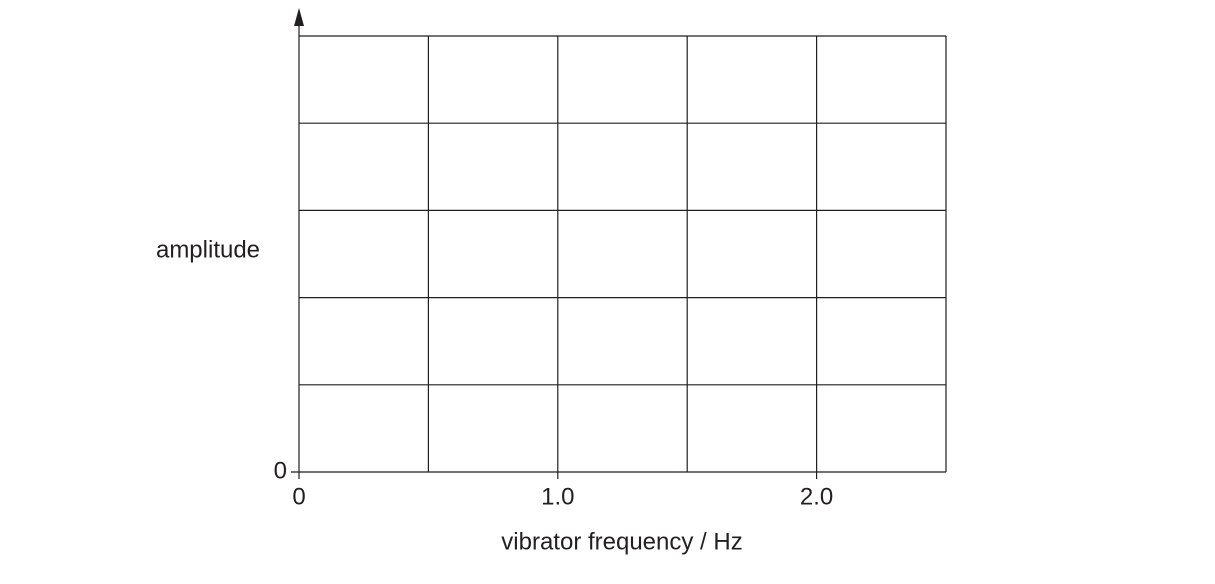 This screenshot has height=584, width=1215. What do you see at coordinates (208, 249) in the screenshot?
I see `y-axis-label: amplitude` at bounding box center [208, 249].